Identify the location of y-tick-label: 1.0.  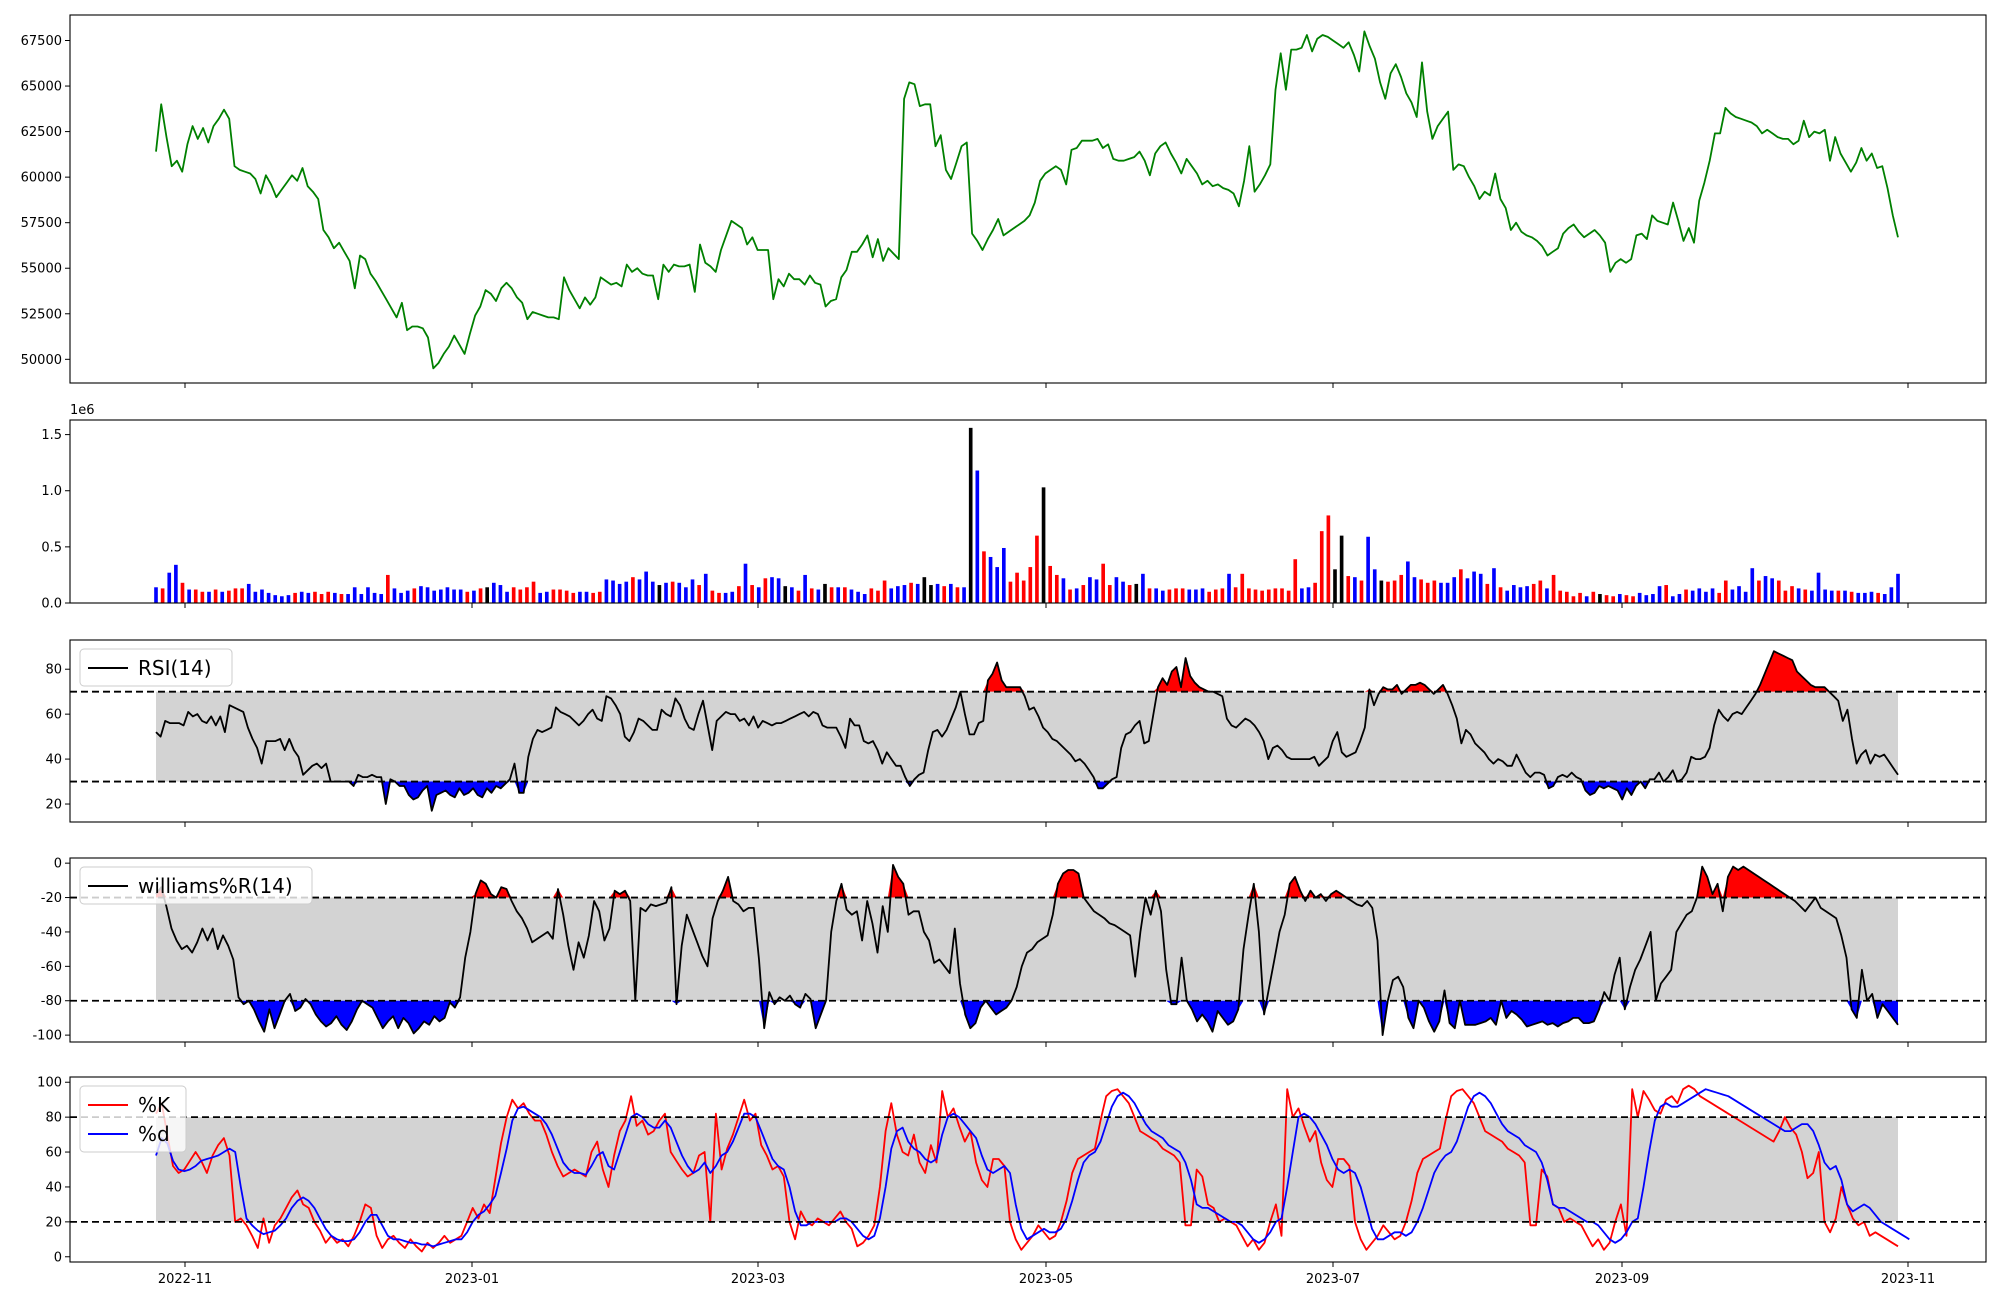
(51, 491).